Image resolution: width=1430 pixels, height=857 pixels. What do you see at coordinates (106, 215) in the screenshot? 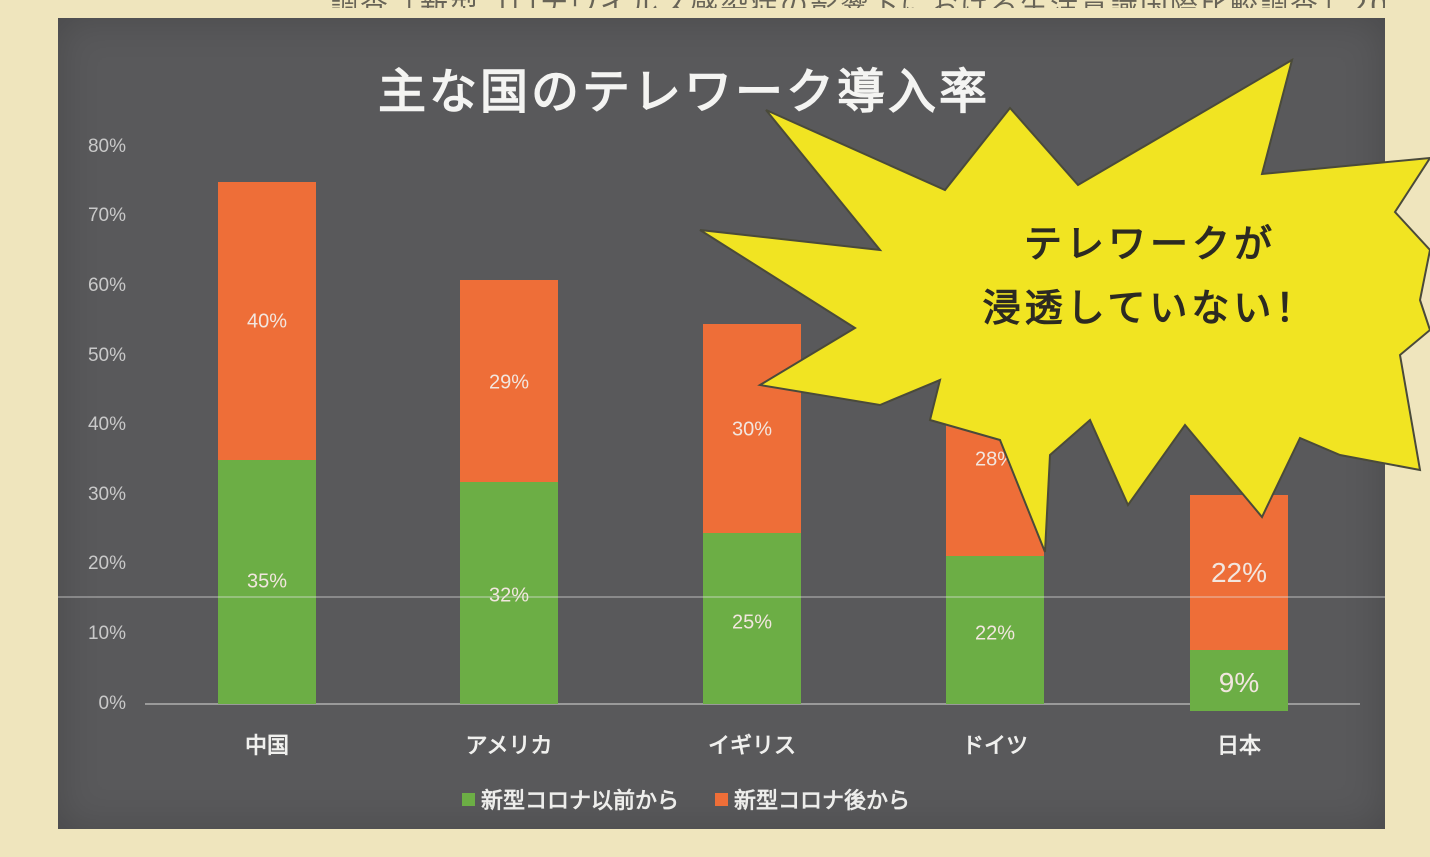
I see `y-tick-70: 70%` at bounding box center [106, 215].